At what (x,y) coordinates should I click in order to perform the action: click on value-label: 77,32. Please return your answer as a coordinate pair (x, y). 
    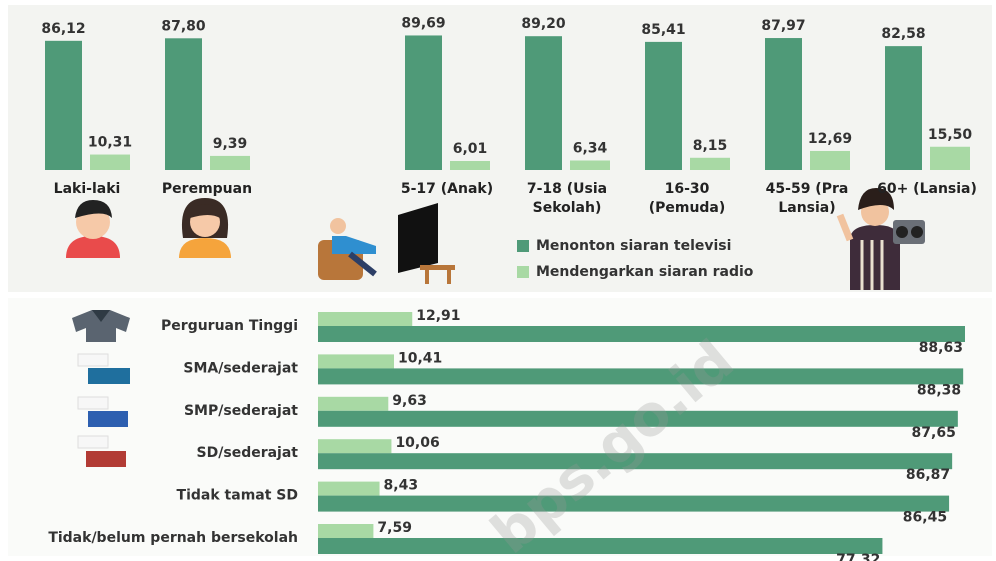
    Looking at the image, I should click on (858, 556).